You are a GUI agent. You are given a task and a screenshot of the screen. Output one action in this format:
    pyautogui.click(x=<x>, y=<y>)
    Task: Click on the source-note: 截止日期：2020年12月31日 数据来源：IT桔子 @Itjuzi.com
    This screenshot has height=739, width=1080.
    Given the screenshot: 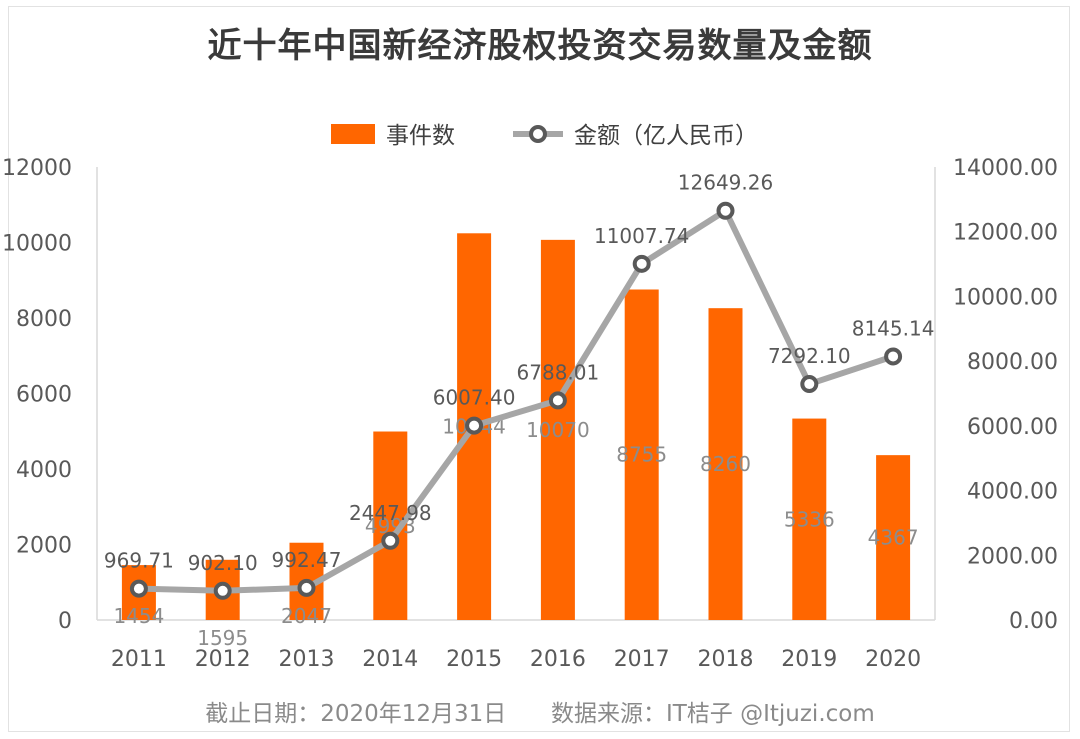 What is the action you would take?
    pyautogui.click(x=540, y=711)
    